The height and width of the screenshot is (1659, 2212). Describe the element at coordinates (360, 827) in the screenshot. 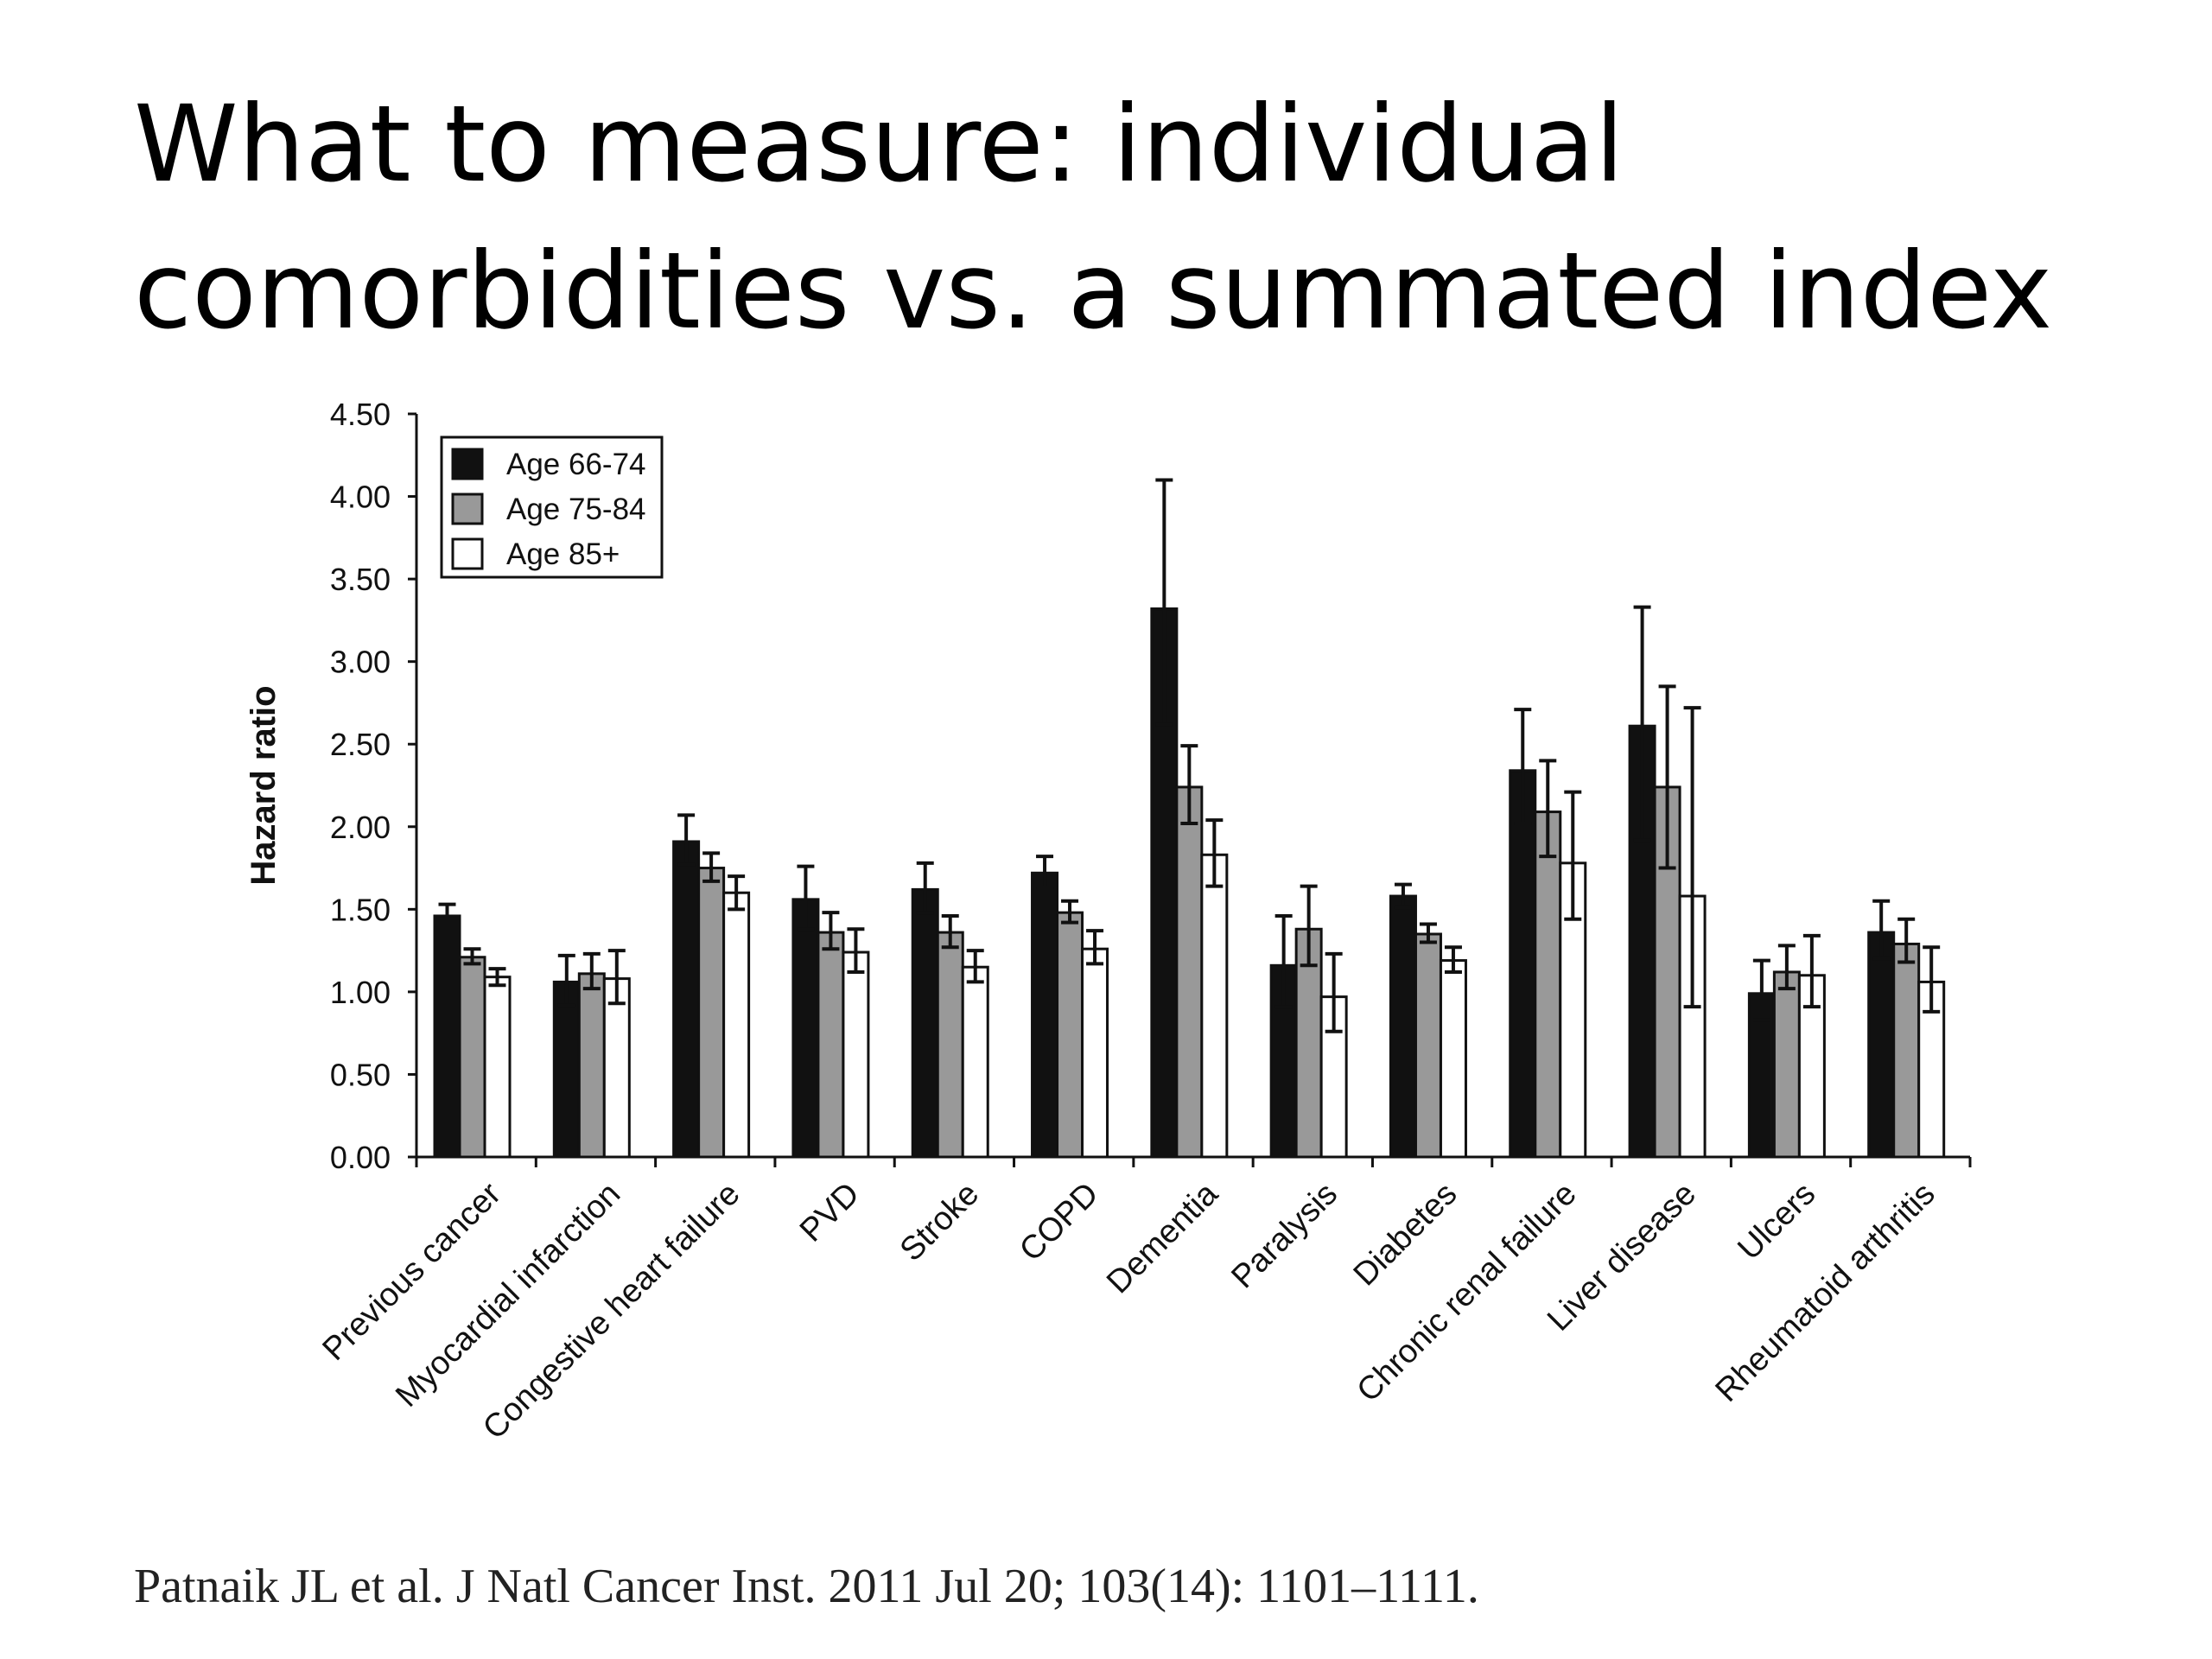

I see `y-tick-label: 2.00` at that location.